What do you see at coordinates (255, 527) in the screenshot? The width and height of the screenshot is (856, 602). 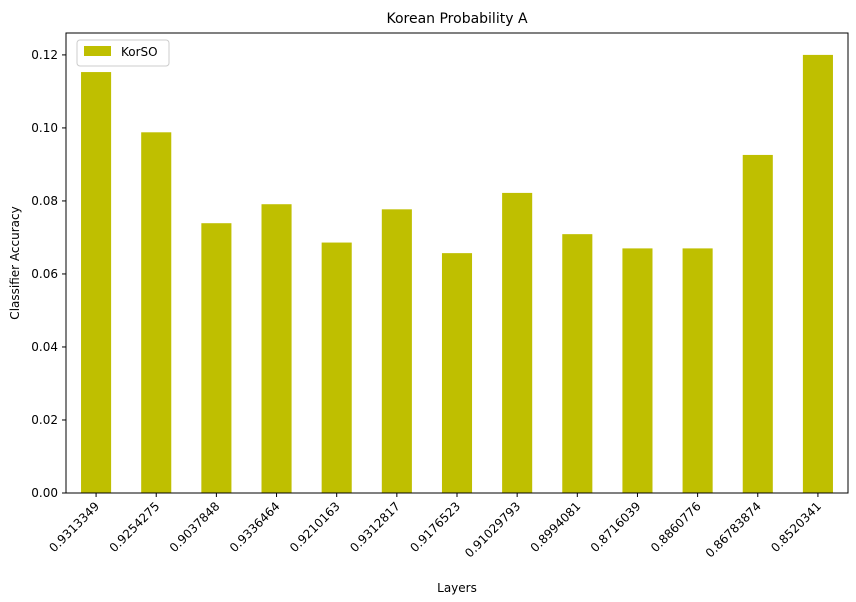 I see `x-tick-label: 0.9336464` at bounding box center [255, 527].